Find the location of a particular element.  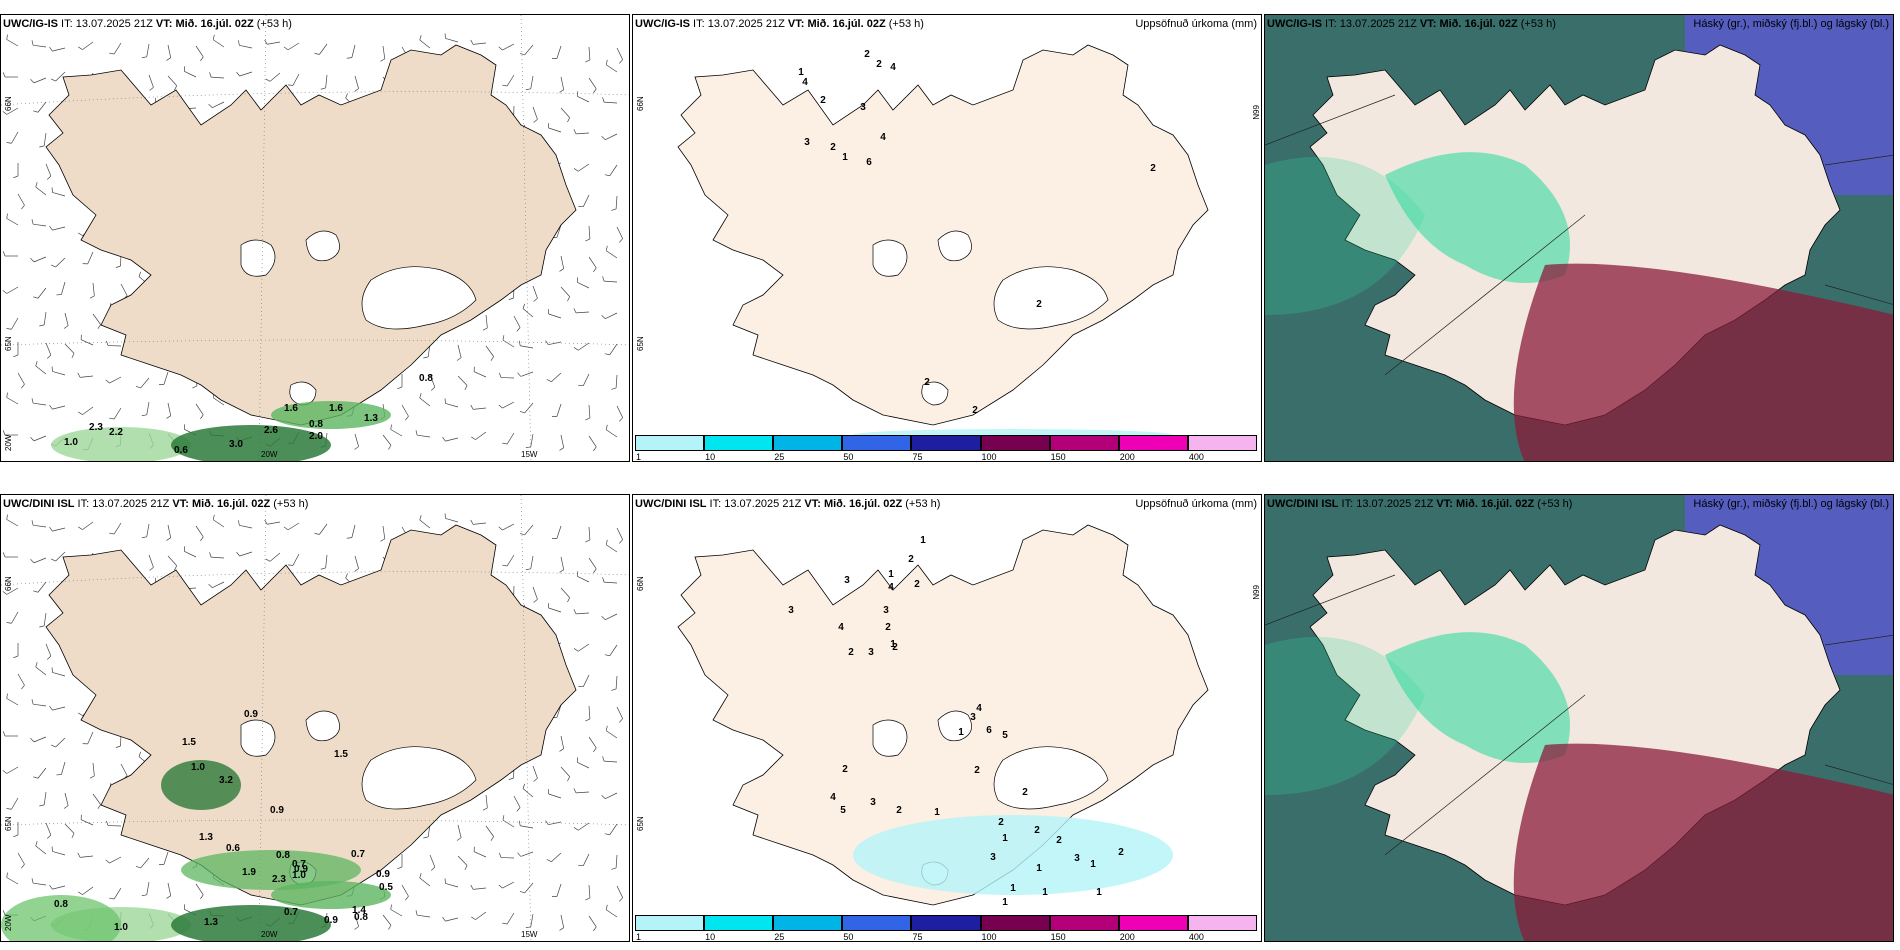

value-label: 0.6 is located at coordinates (181, 450).